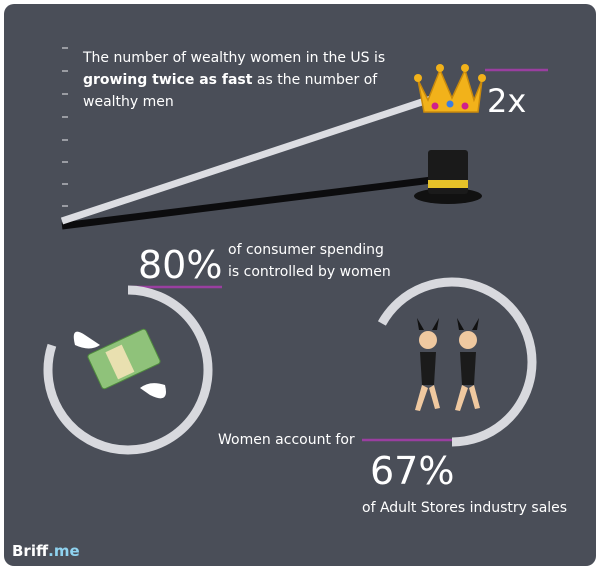  Describe the element at coordinates (64, 551) in the screenshot. I see `brand-domain: .me` at that location.